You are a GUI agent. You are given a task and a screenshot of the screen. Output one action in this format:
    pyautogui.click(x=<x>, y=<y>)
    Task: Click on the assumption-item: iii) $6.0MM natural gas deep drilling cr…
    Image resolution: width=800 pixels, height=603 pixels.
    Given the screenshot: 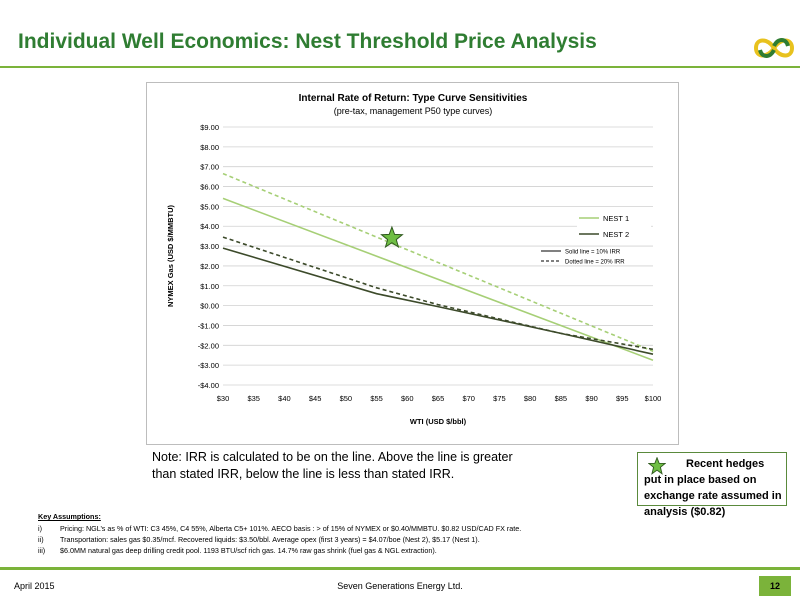 What is the action you would take?
    pyautogui.click(x=388, y=550)
    